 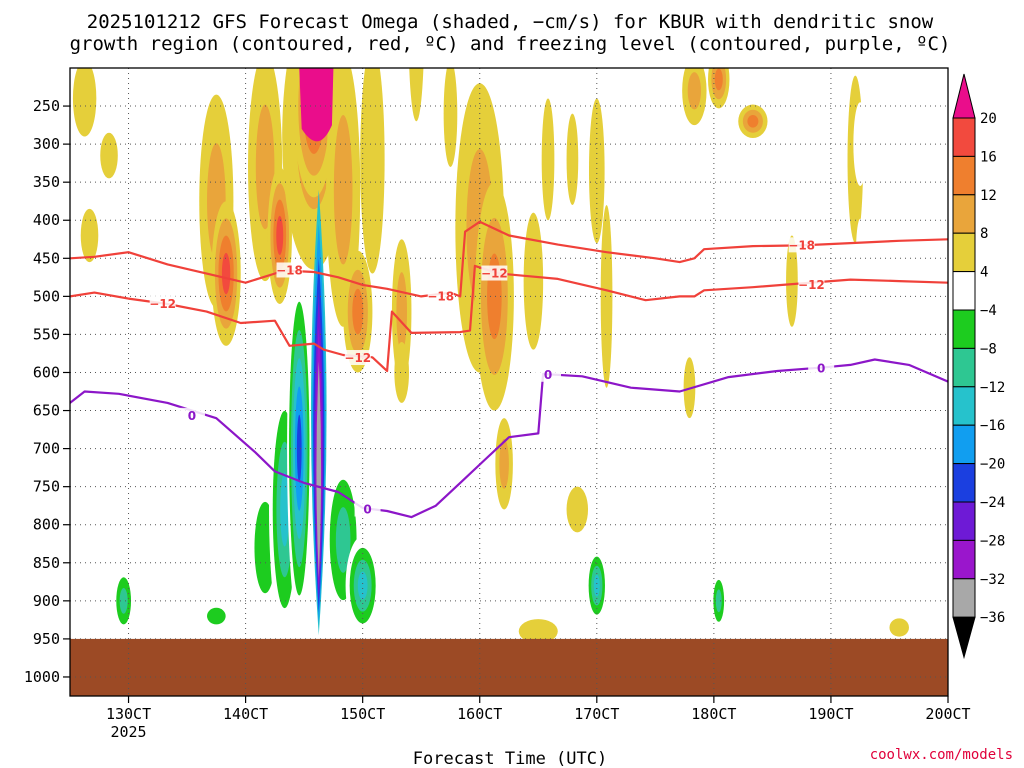 I want to click on y-tick-label-850: 850, so click(x=46, y=563).